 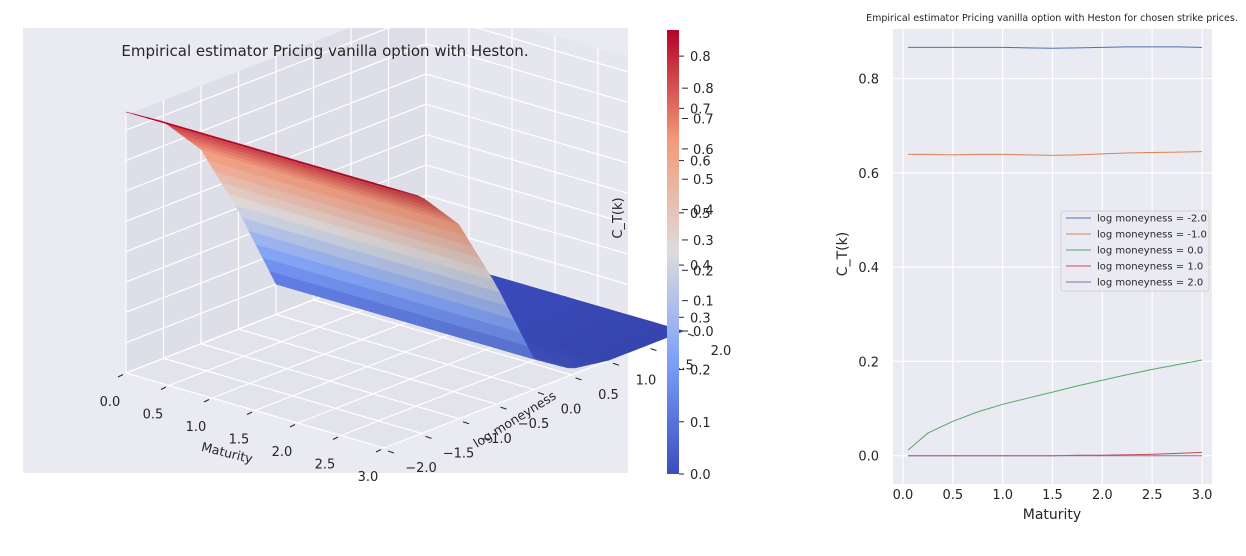 I want to click on colorbar-tick-label: 0.8, so click(x=700, y=57).